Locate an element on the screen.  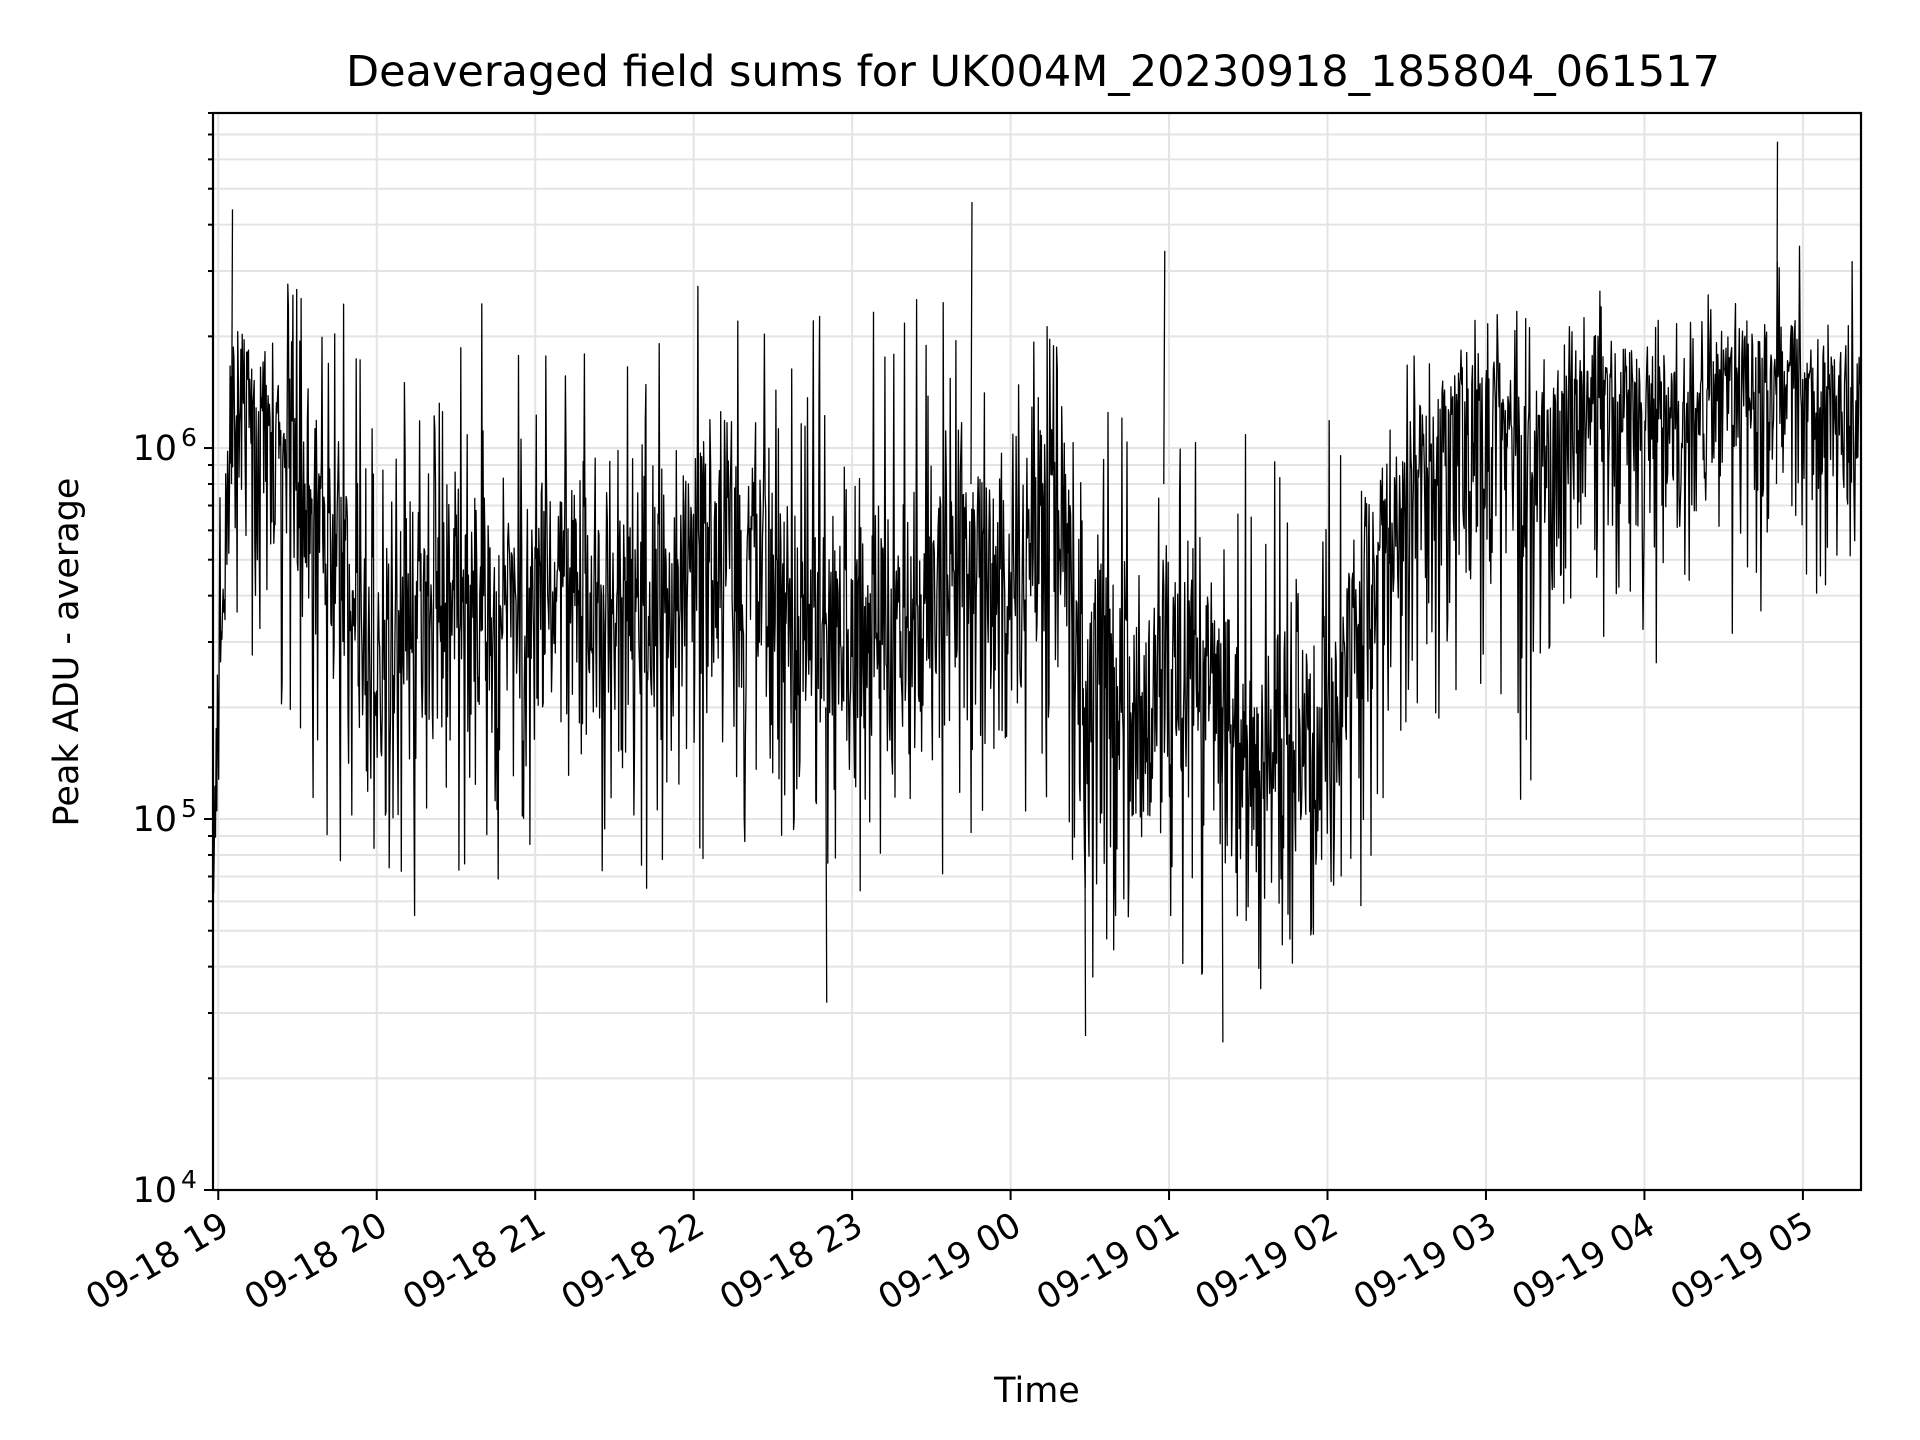
x-tick-label: 09-19 04 is located at coordinates (1584, 1261).